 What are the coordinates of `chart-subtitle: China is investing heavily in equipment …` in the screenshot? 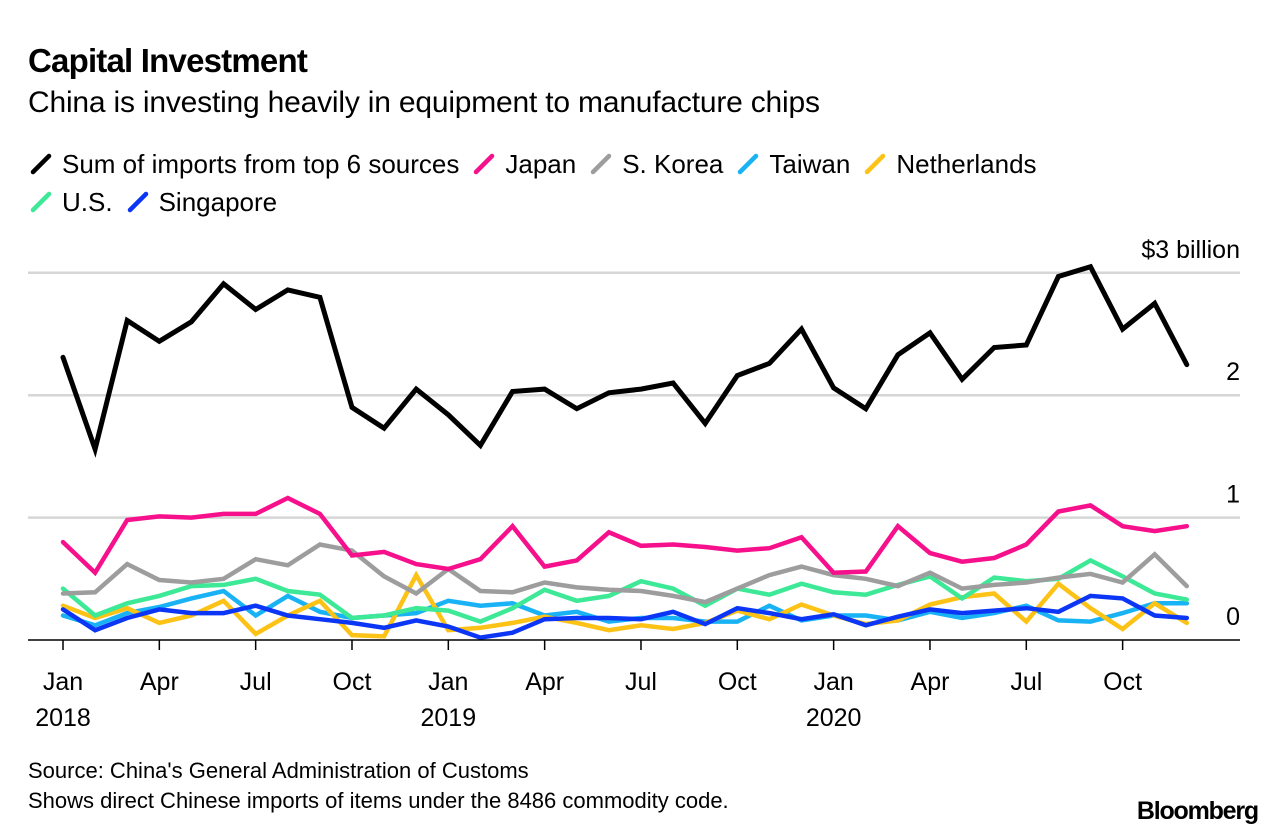 It's located at (424, 102).